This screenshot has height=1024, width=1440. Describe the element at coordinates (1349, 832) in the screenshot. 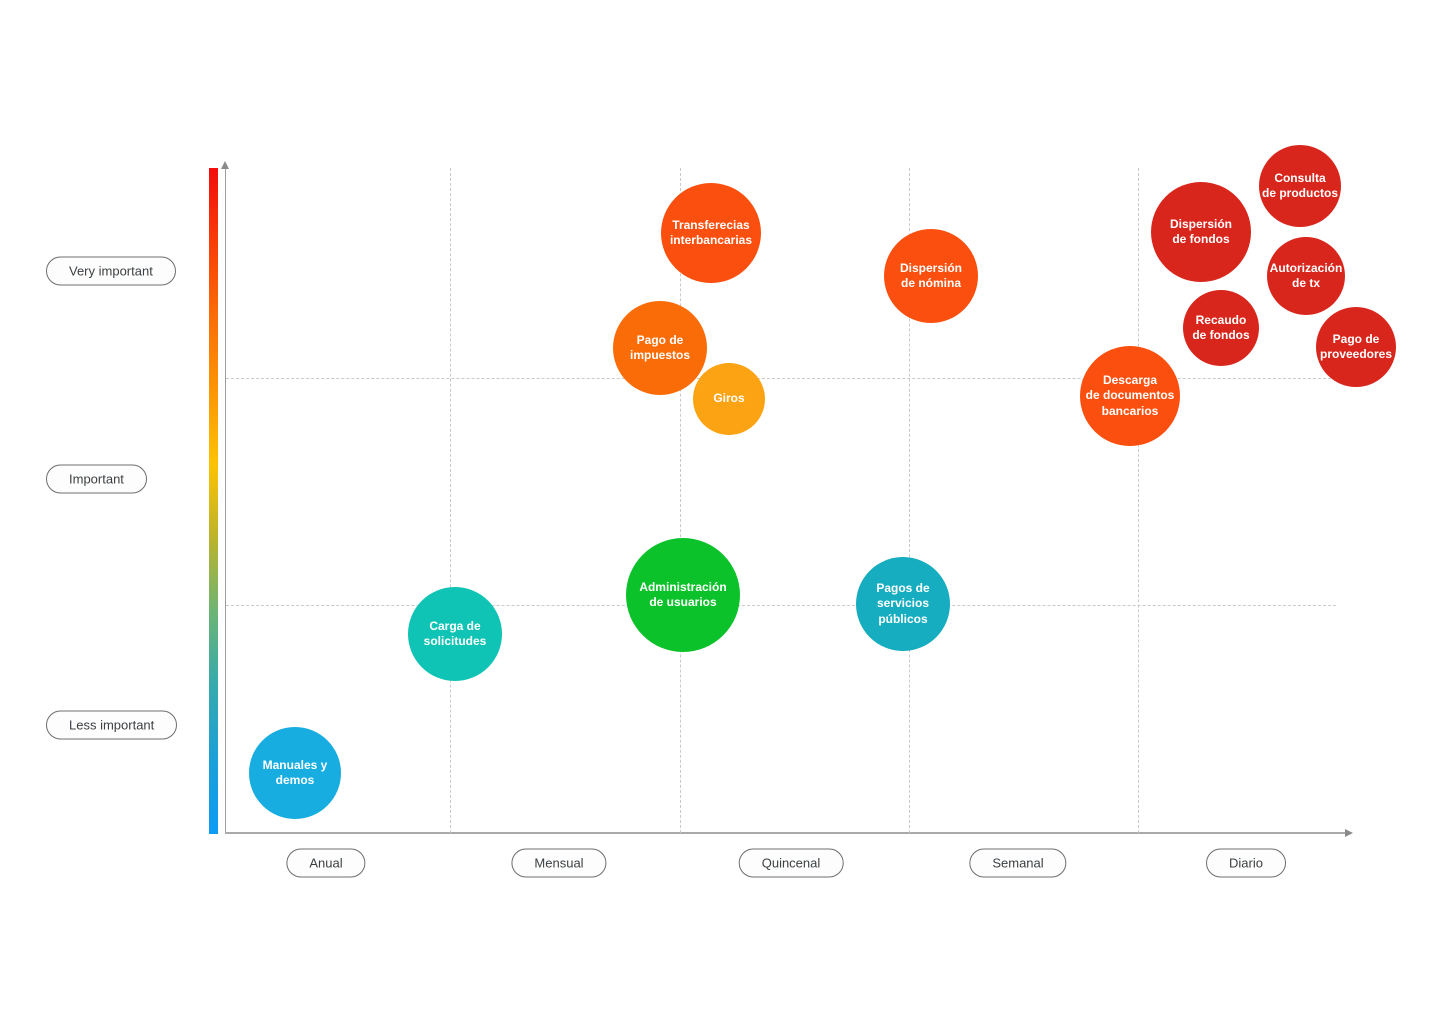

I see `x-axis-arrow-icon` at that location.